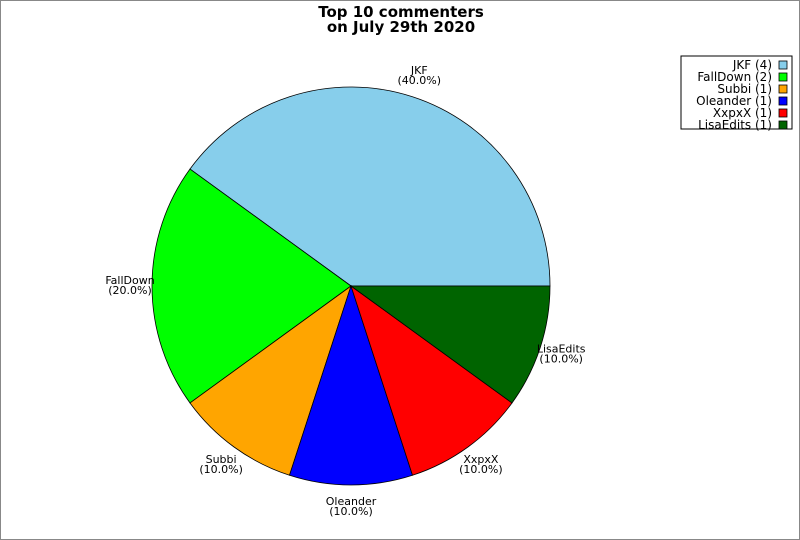 Image resolution: width=800 pixels, height=540 pixels. I want to click on legend-label: XxpxX (1), so click(742, 113).